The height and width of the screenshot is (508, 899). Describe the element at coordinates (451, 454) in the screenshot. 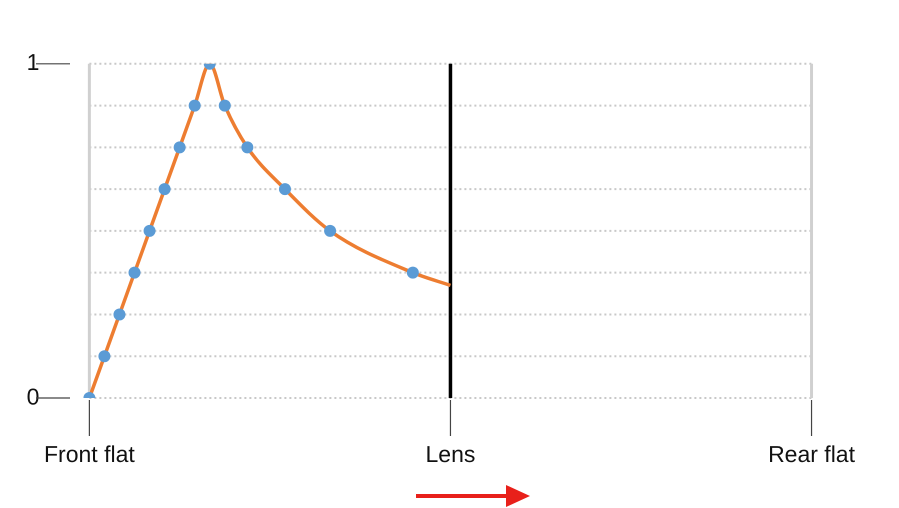

I see `x-tick-label: Lens` at that location.